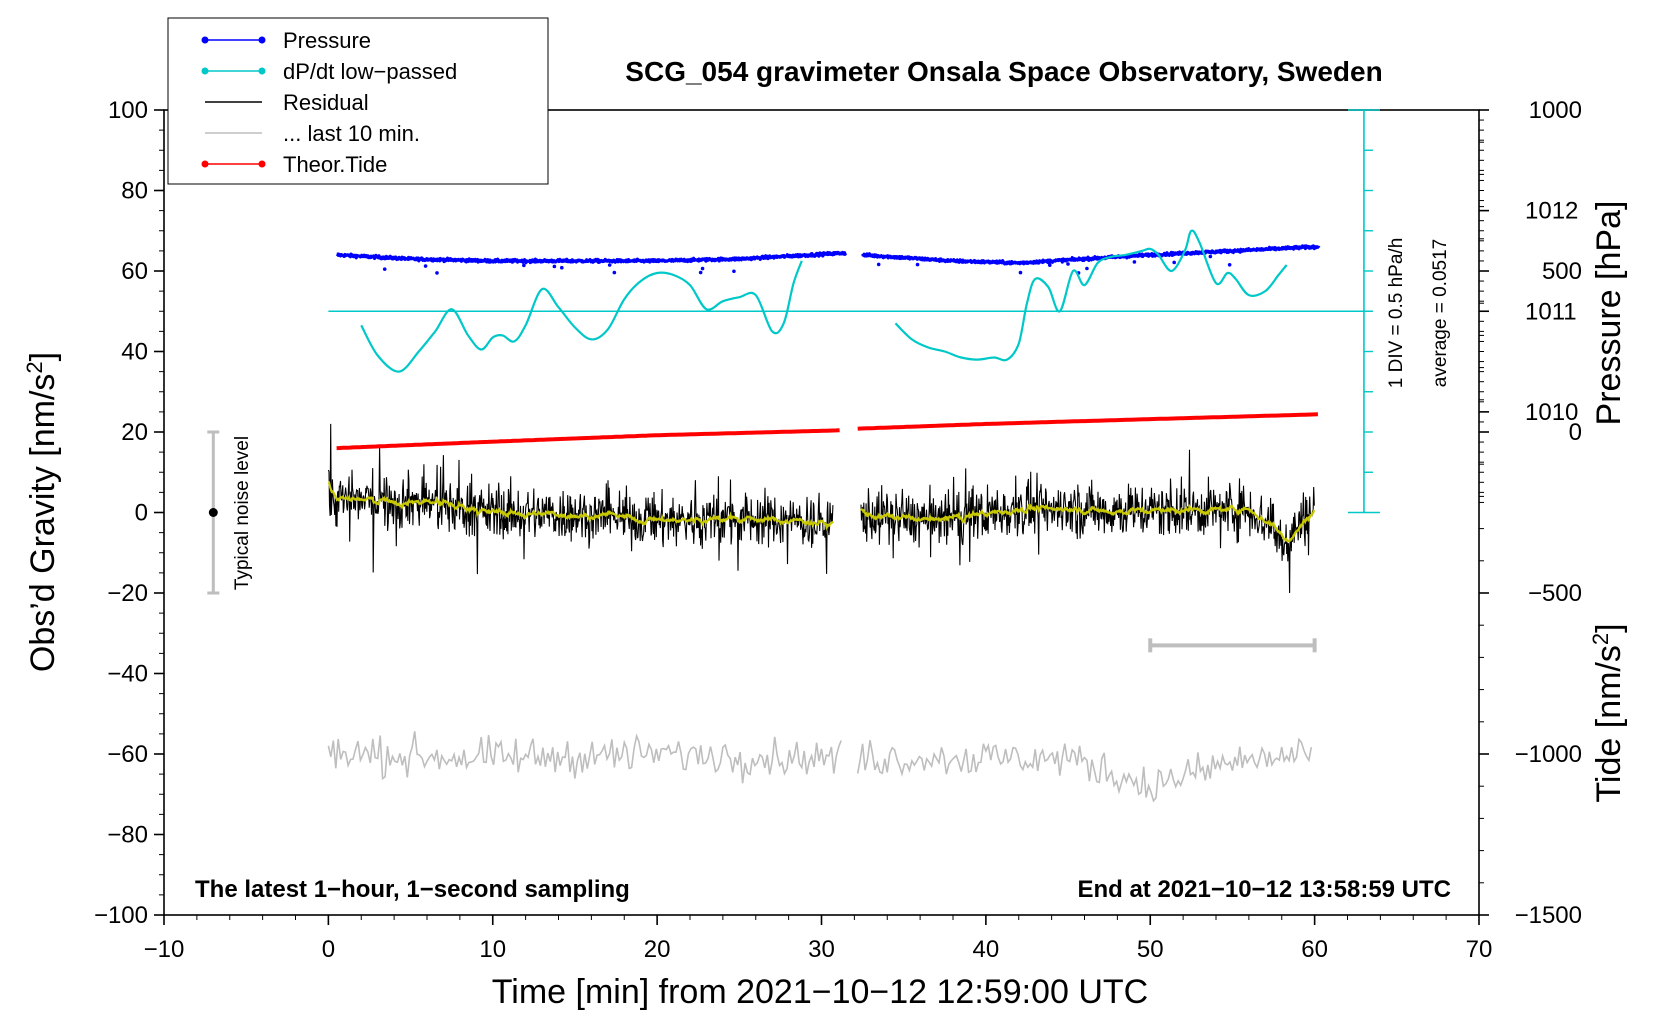  What do you see at coordinates (821, 949) in the screenshot?
I see `x-tick-label: 30` at bounding box center [821, 949].